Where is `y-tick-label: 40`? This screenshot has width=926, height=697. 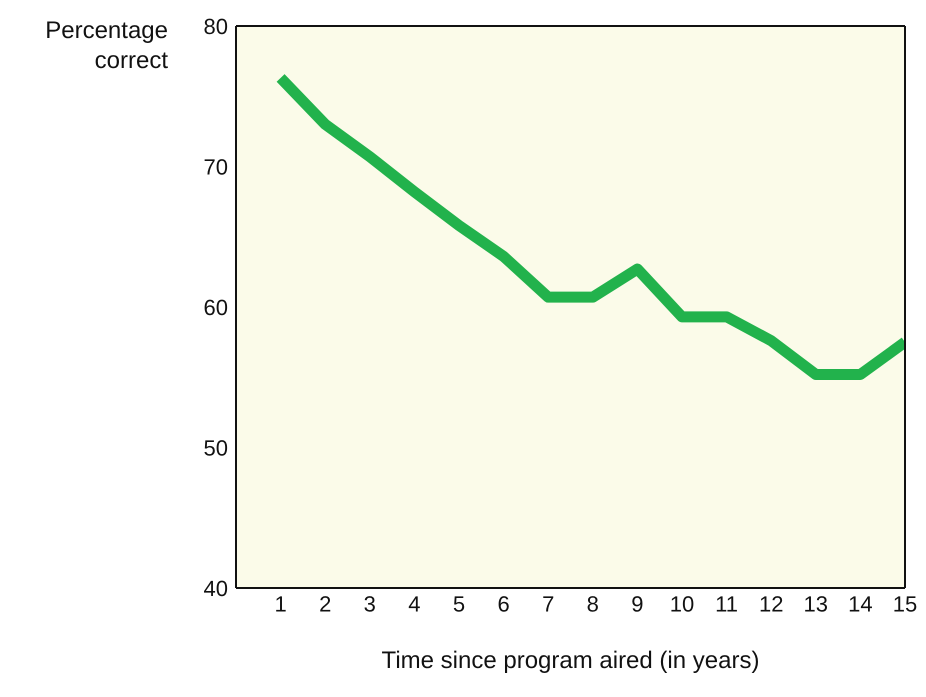 y-tick-label: 40 is located at coordinates (216, 588).